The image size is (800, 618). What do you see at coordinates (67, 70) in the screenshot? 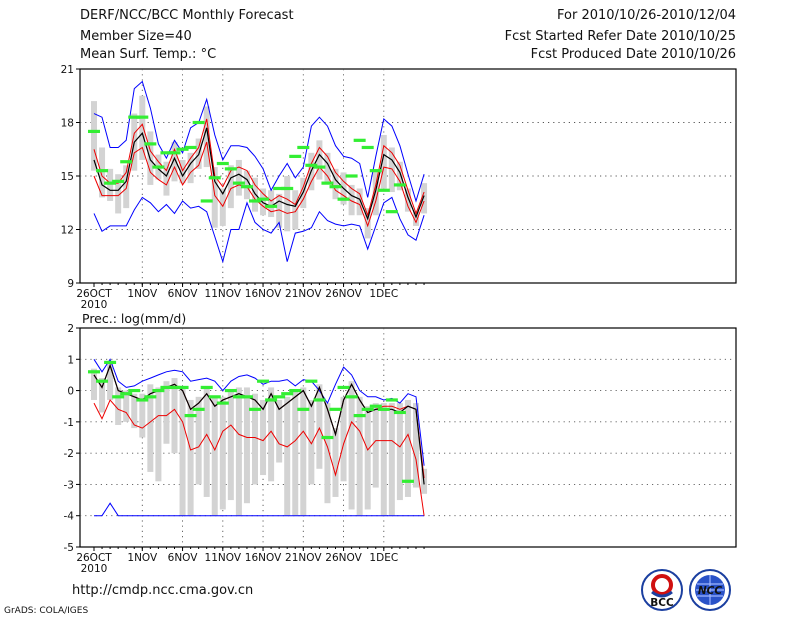
I see `y-tick-label: 21` at bounding box center [67, 70].